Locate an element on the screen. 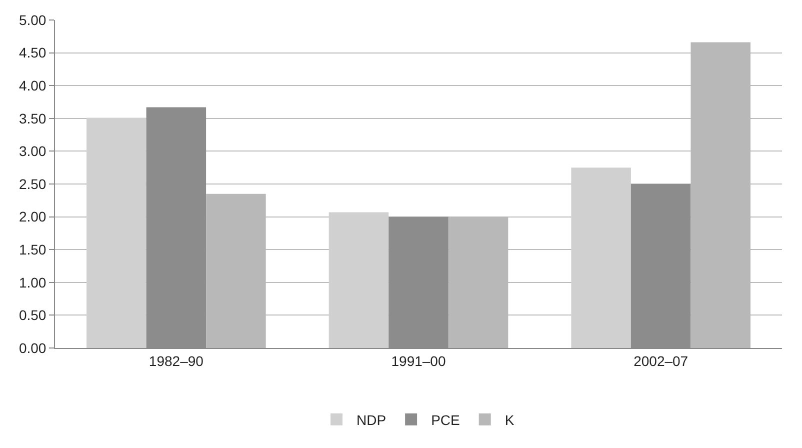 This screenshot has width=802, height=448. legend-label: PCE is located at coordinates (445, 420).